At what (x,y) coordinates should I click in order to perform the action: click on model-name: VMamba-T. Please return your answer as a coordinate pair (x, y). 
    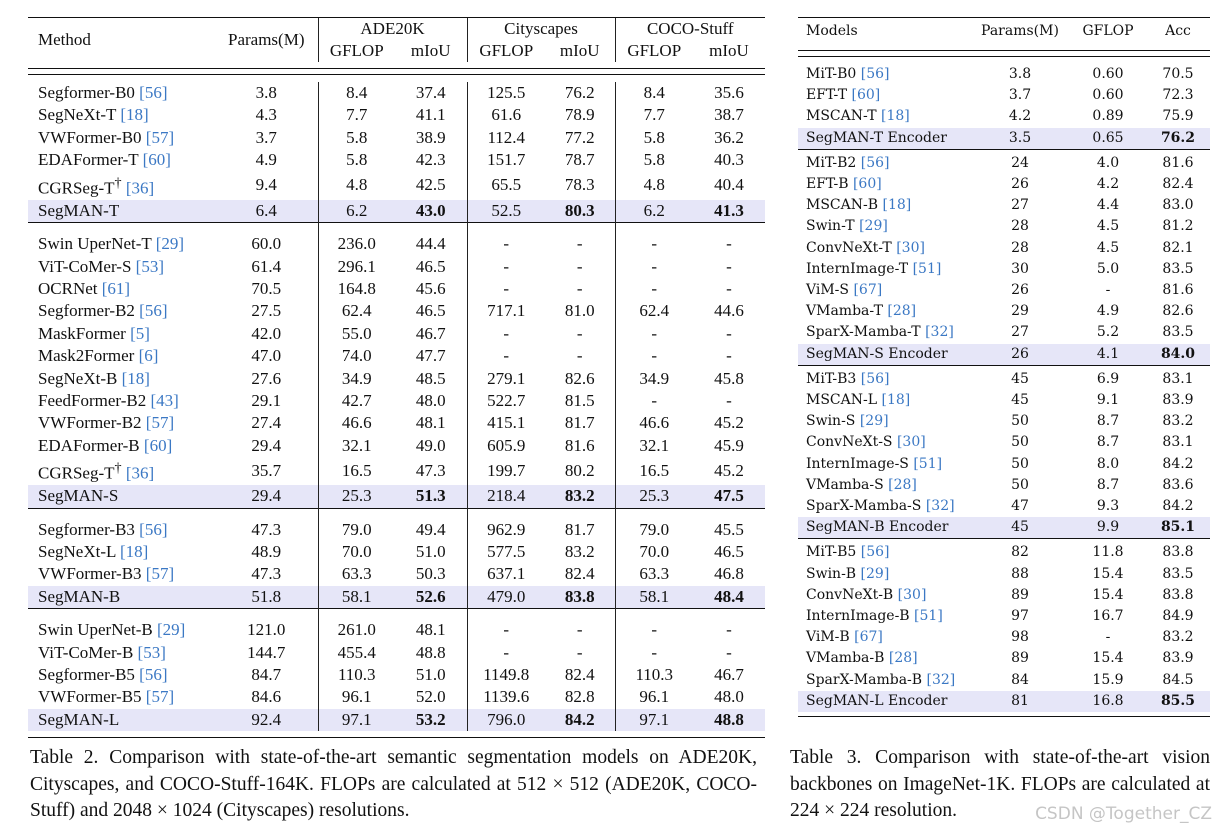
    Looking at the image, I should click on (844, 311).